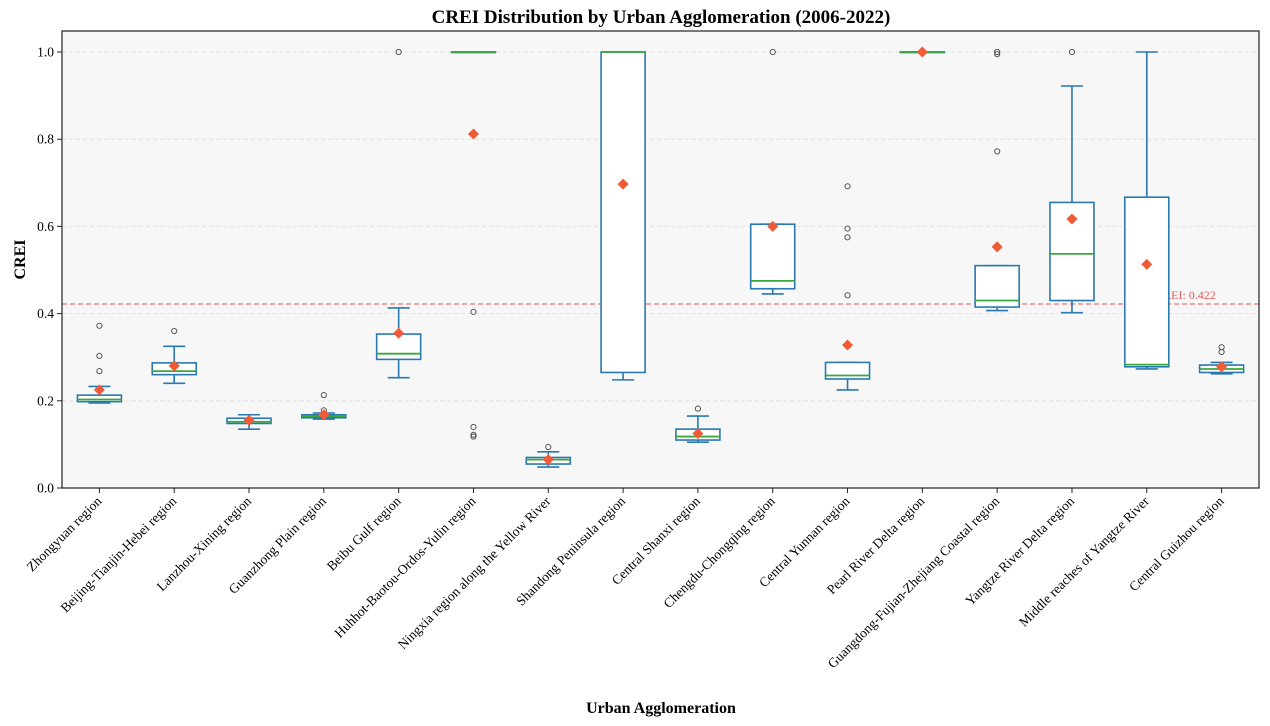 The width and height of the screenshot is (1270, 726). Describe the element at coordinates (364, 533) in the screenshot. I see `x-tick-label: Beibu Gulf region` at that location.